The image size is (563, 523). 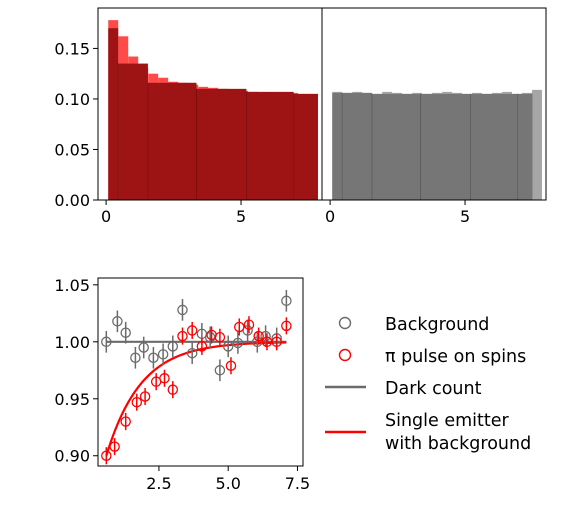 I want to click on y-tick-label: 0.10, so click(x=72, y=99).